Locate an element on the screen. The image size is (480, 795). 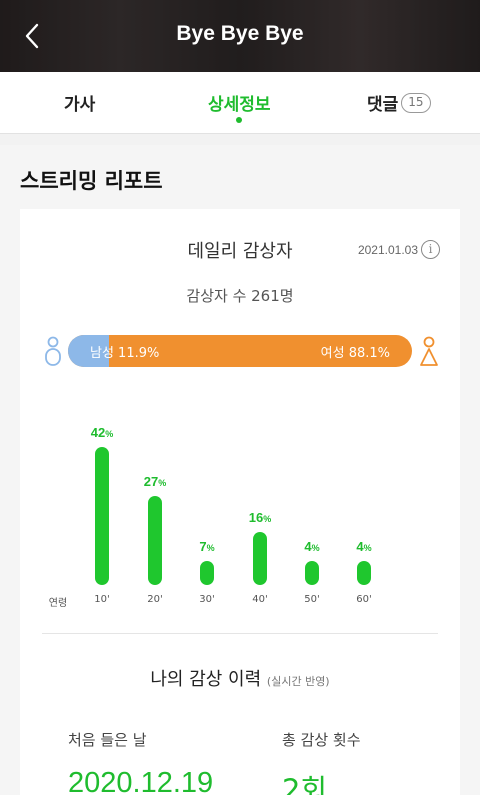
tab-comments-label: 댓글 is located at coordinates (383, 105).